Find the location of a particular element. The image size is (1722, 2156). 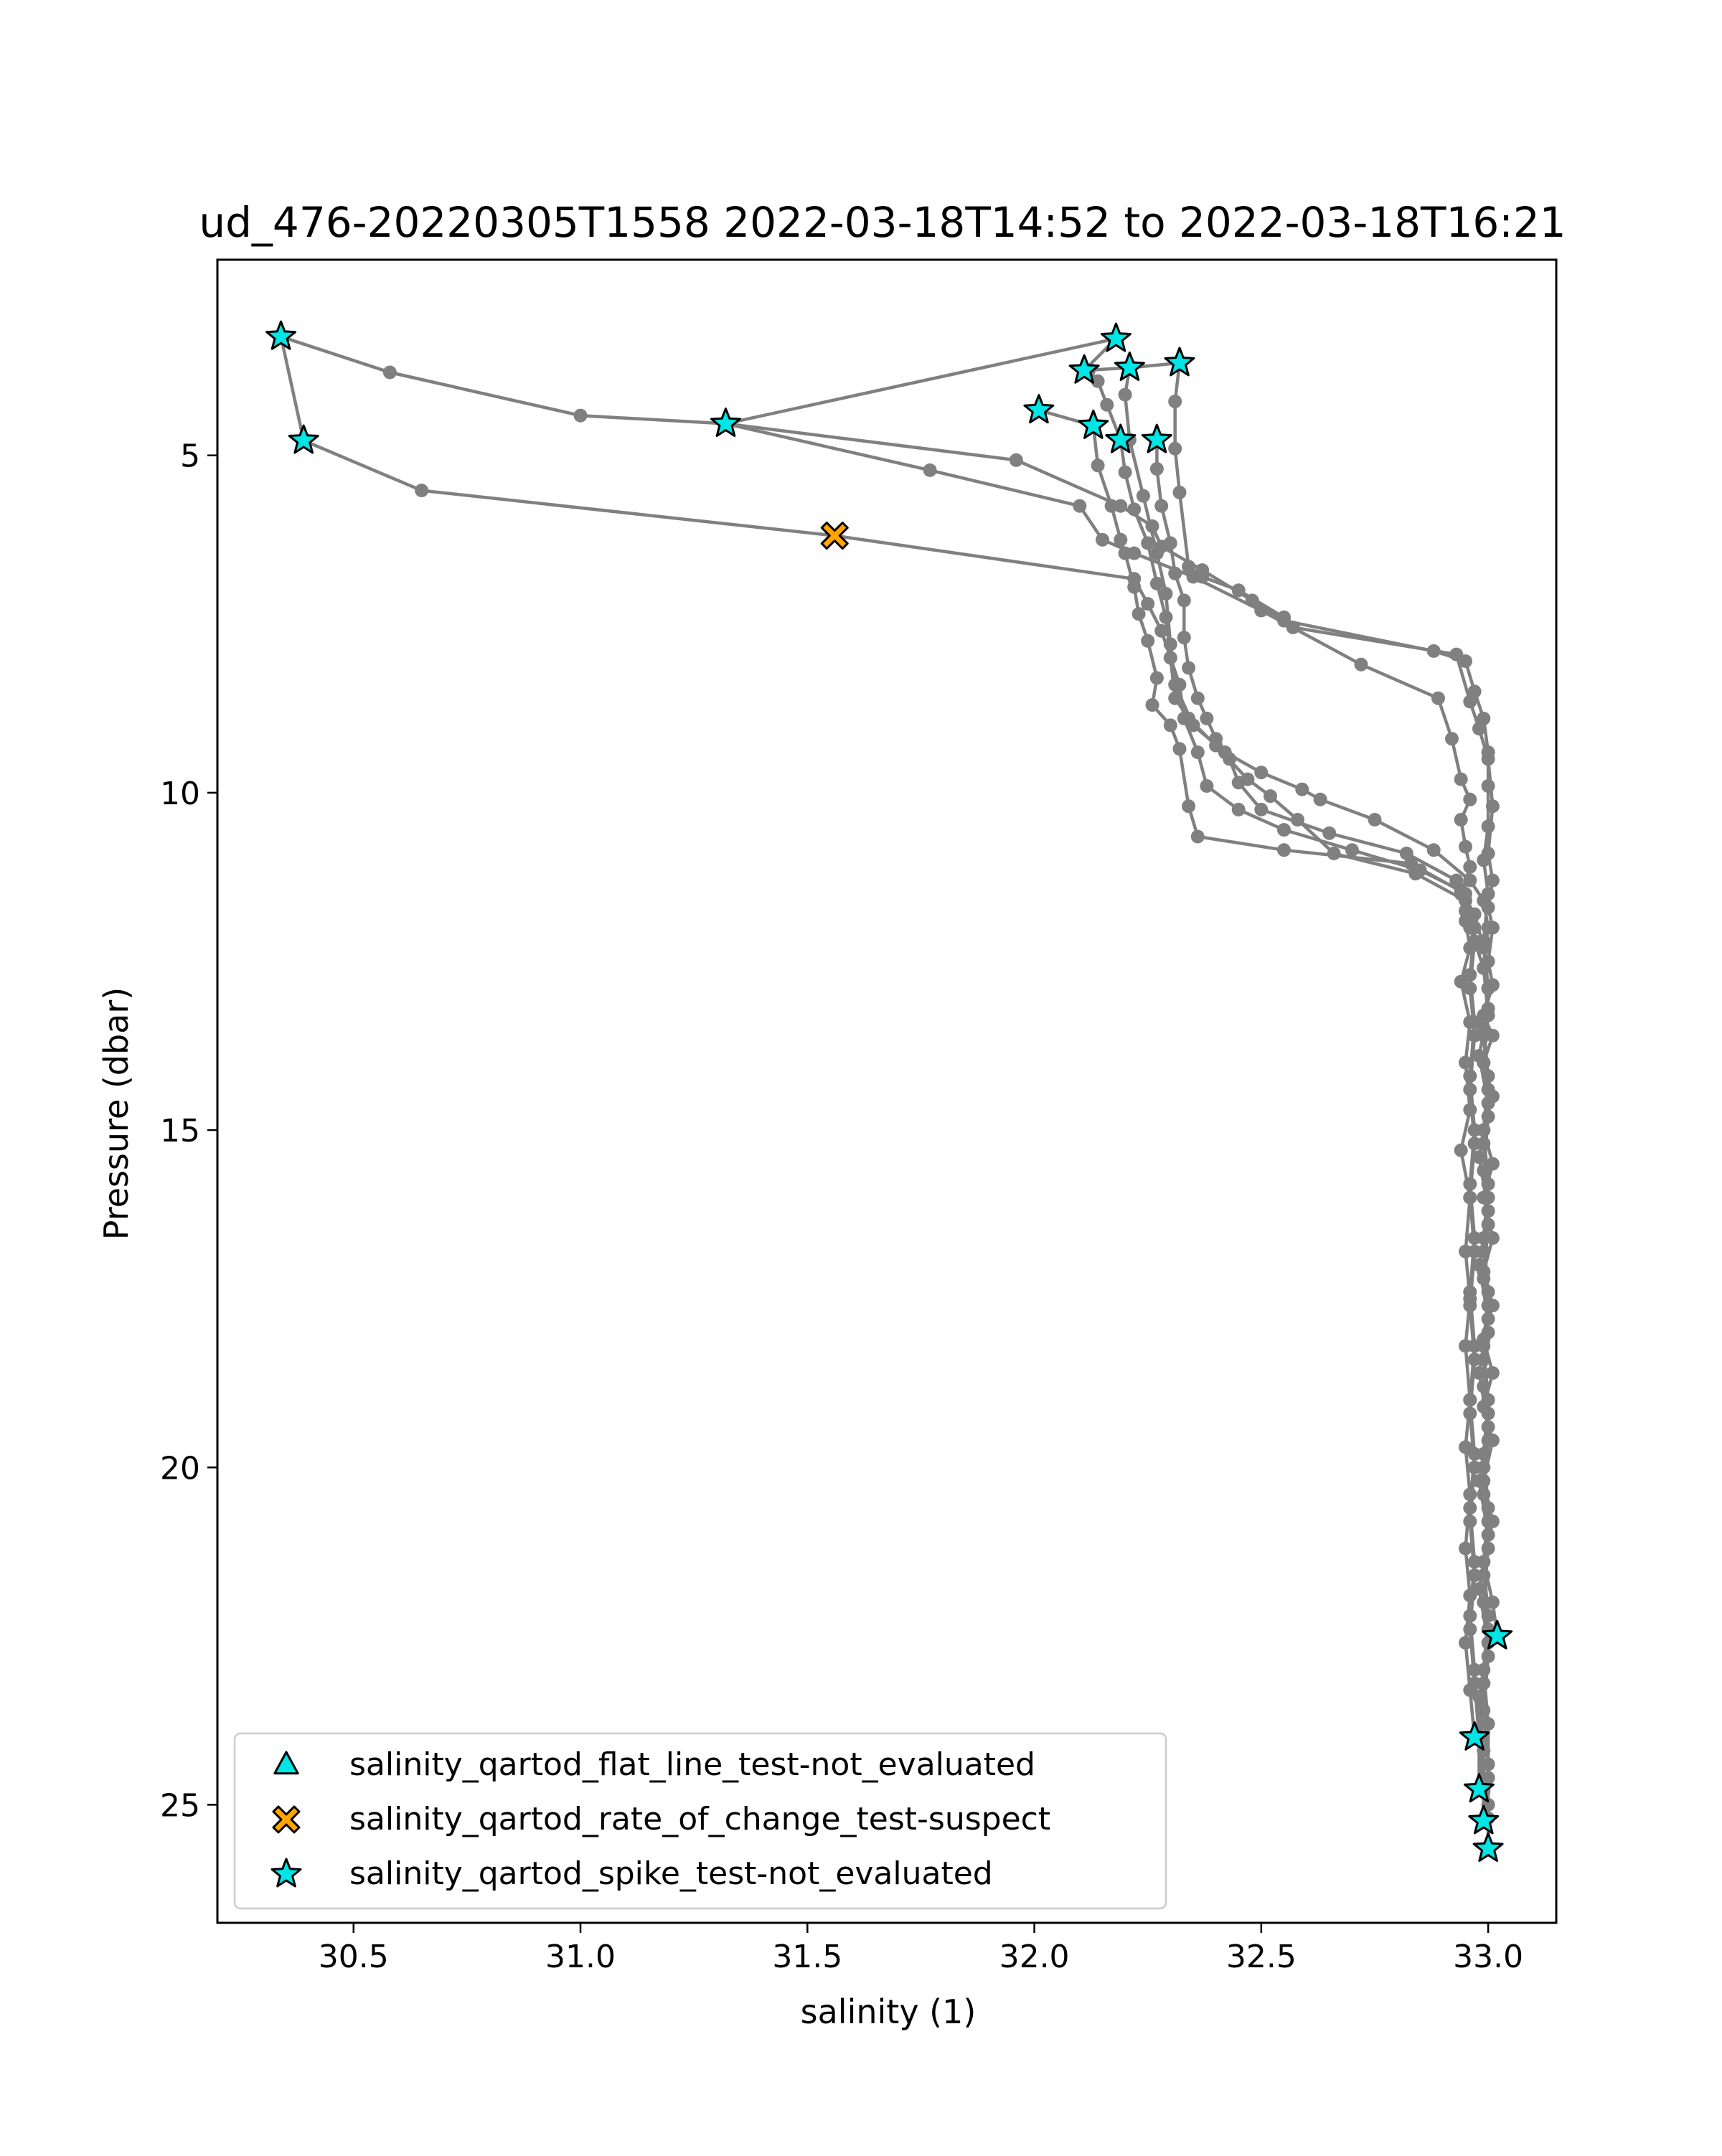

qc-flag-marker-x-filled is located at coordinates (835, 536).